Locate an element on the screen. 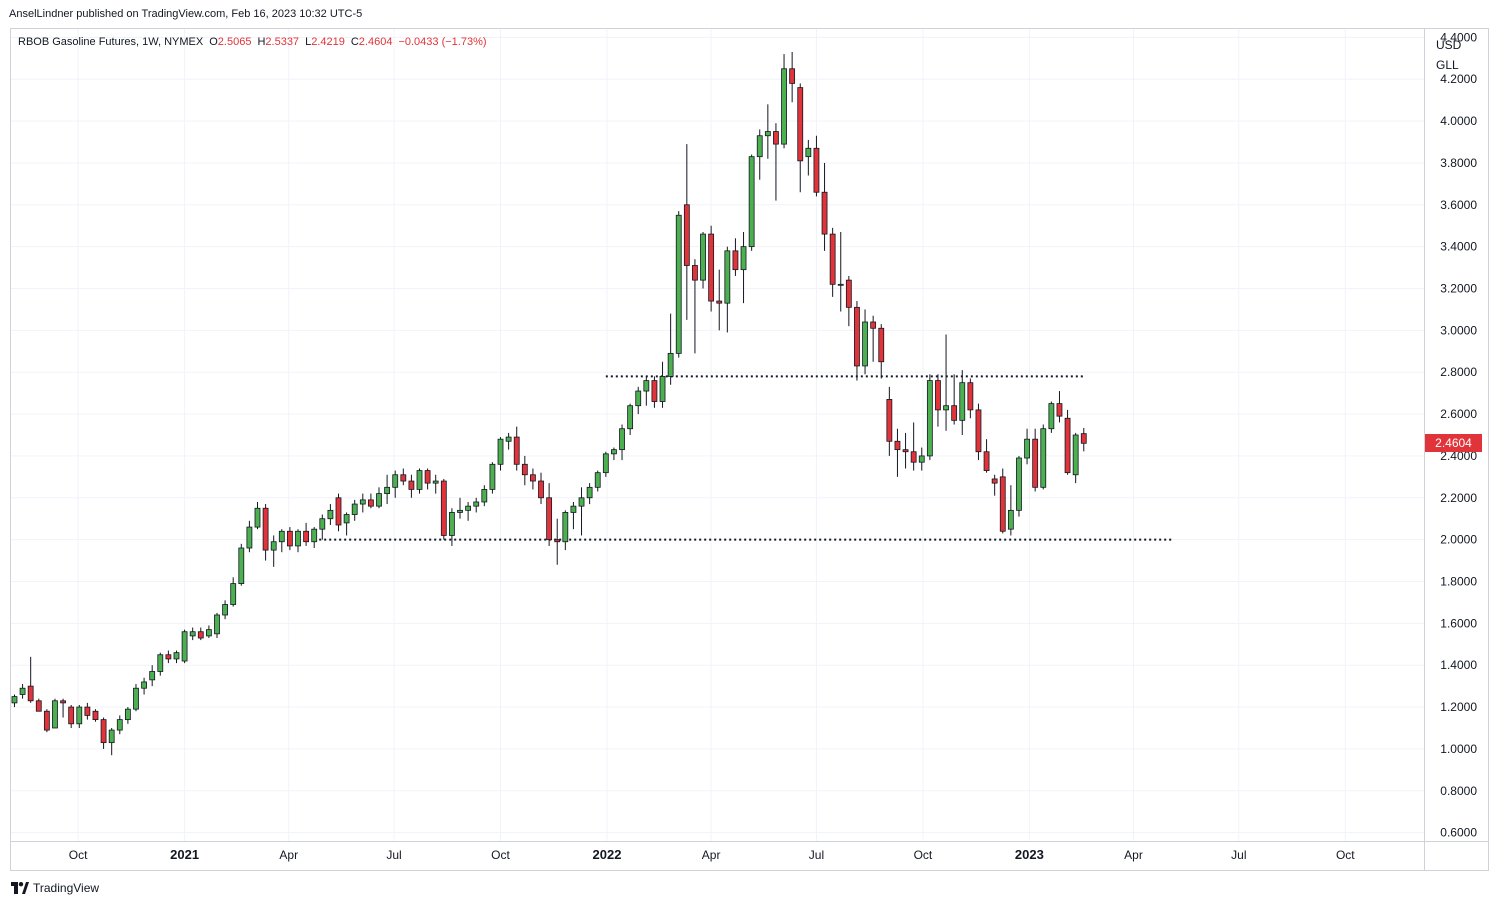 The image size is (1499, 907). price-tick-label: 2.0000 is located at coordinates (1458, 540).